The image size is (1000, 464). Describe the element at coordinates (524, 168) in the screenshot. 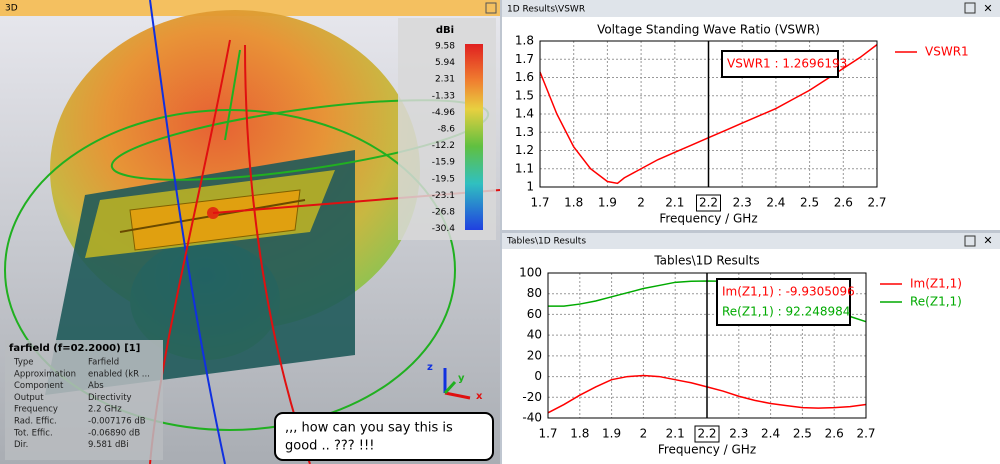

I see `y-tick-label: 1.1` at that location.